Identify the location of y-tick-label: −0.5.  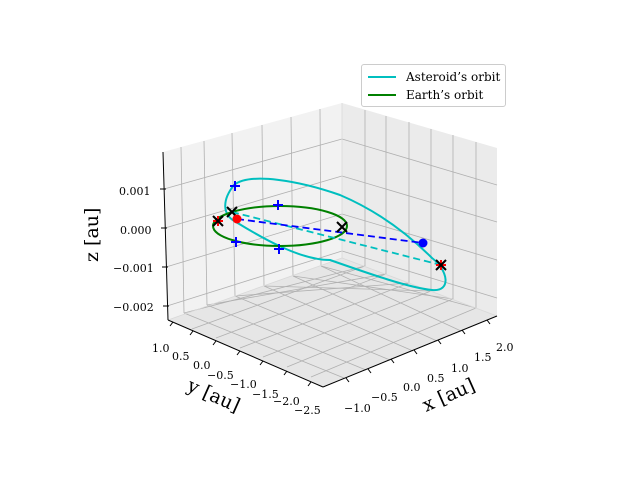
(220, 375).